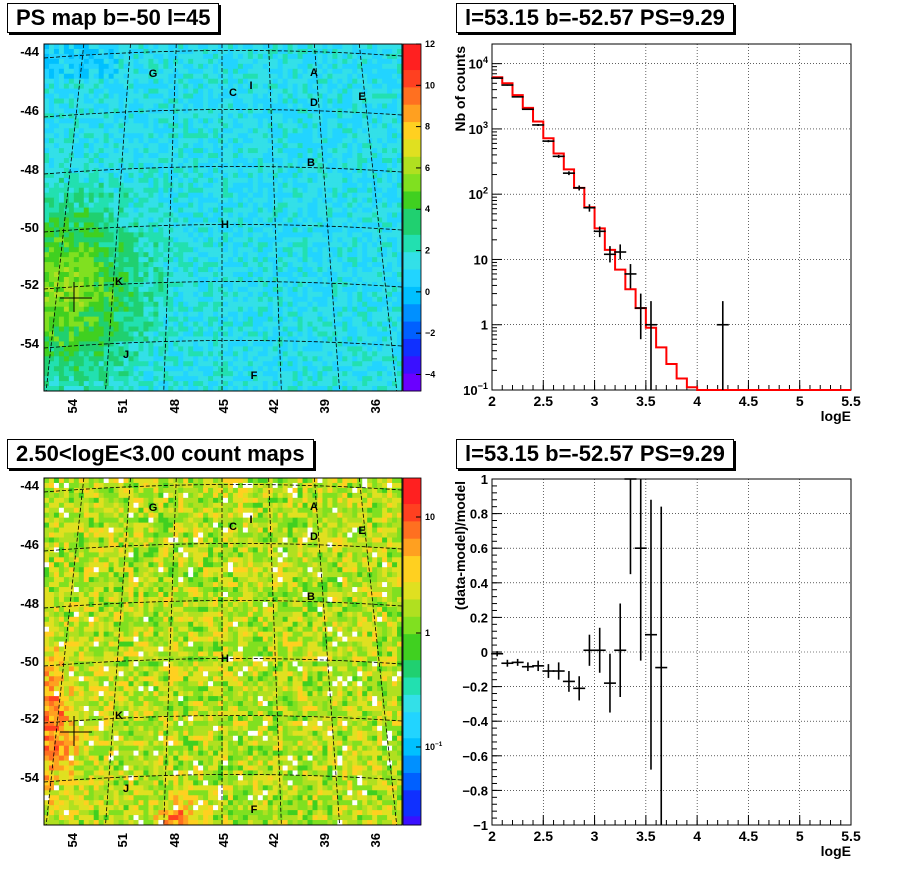  What do you see at coordinates (836, 851) in the screenshot?
I see `x-axis-label: logE` at bounding box center [836, 851].